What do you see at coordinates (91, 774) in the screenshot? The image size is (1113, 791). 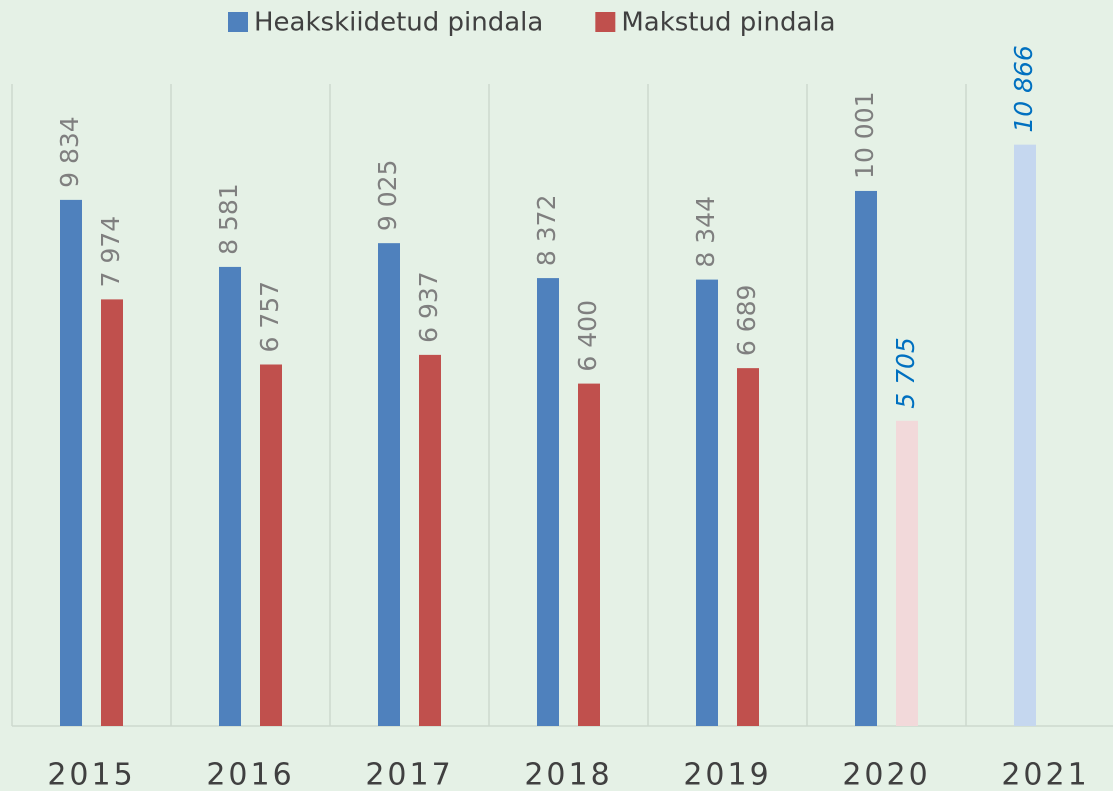 I see `x-tick-label: 2015` at bounding box center [91, 774].